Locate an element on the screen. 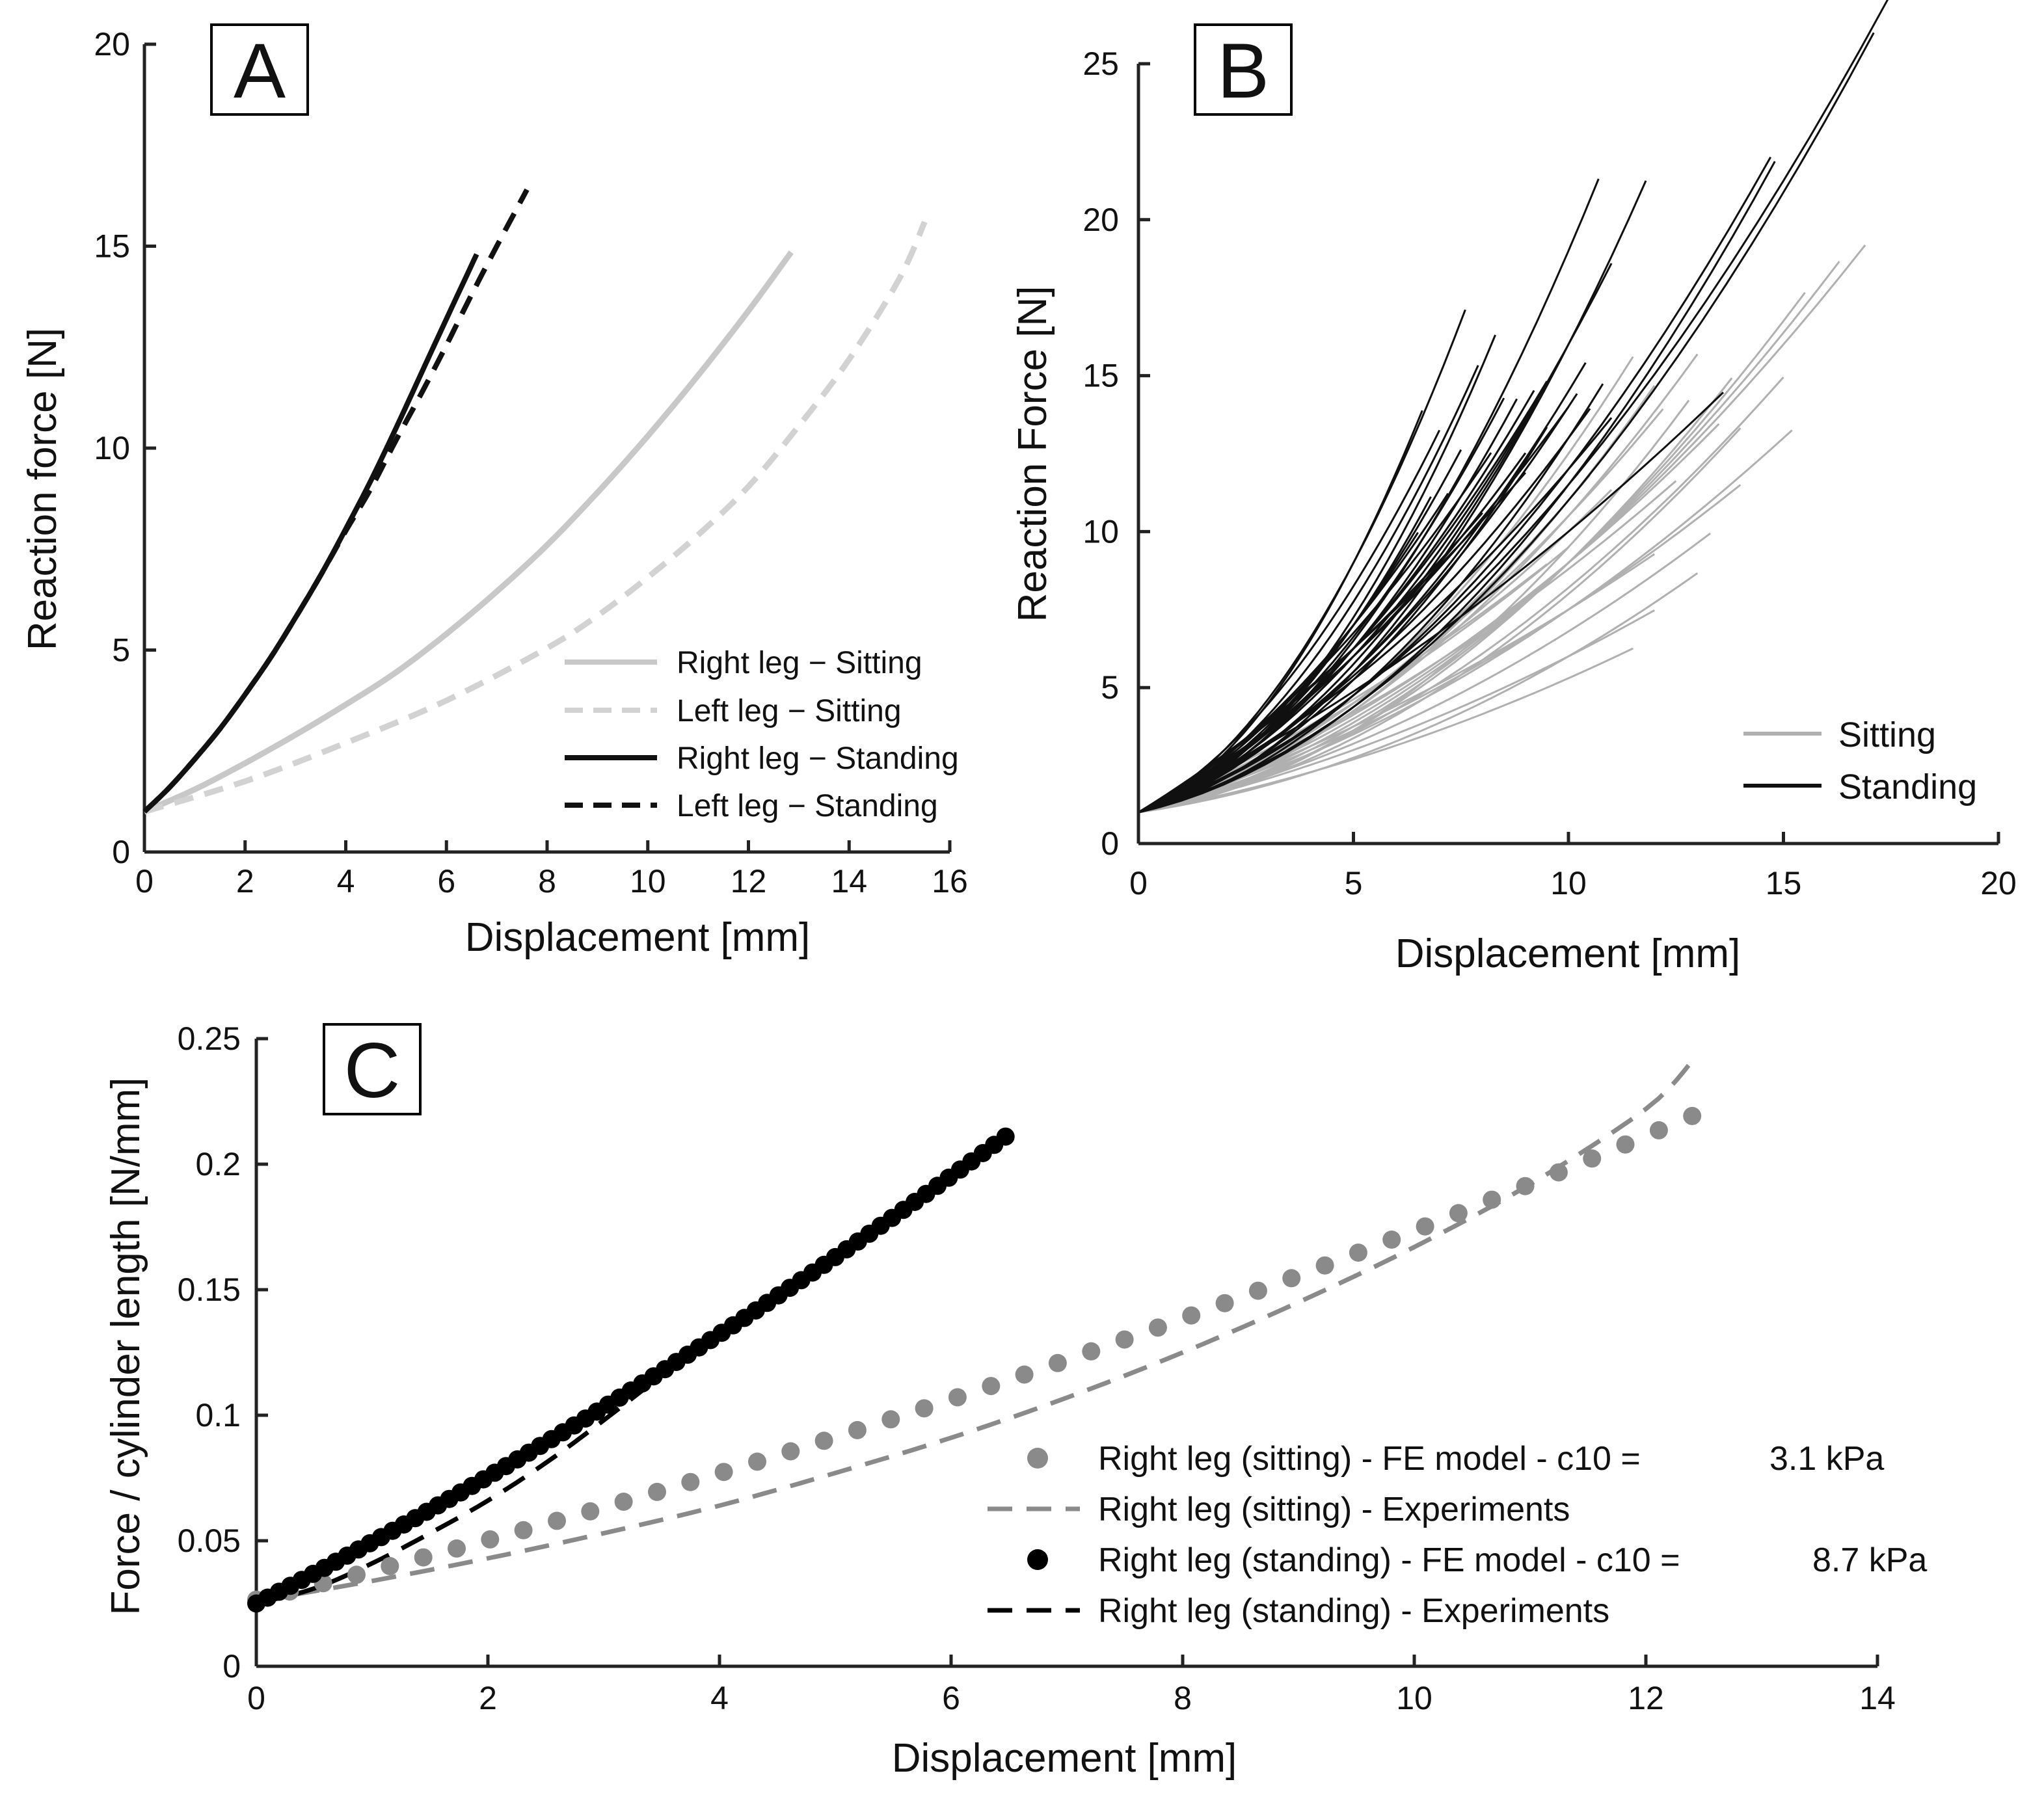 Image resolution: width=2044 pixels, height=1797 pixels. panel-c-xtick-label: 2 is located at coordinates (488, 1698).